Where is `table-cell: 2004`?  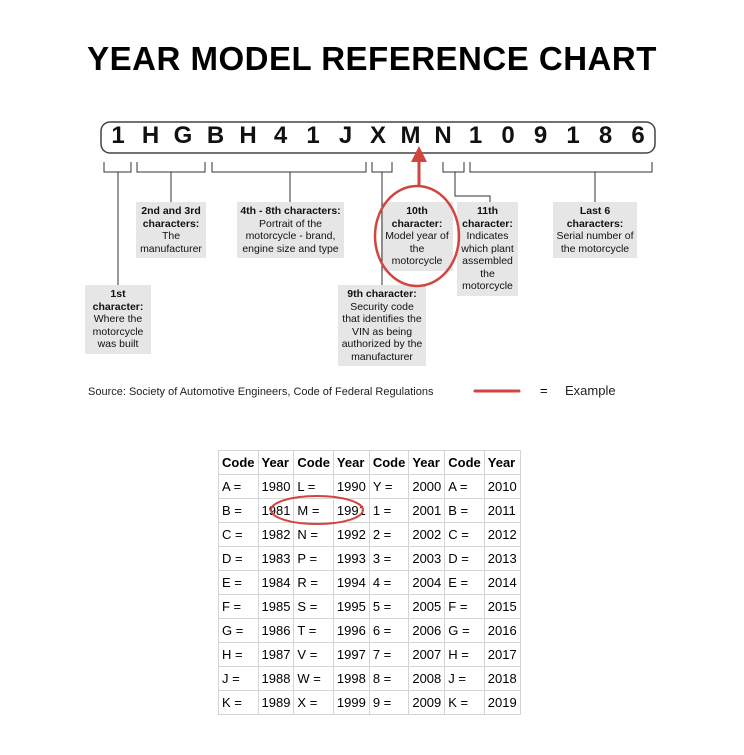 table-cell: 2004 is located at coordinates (427, 582).